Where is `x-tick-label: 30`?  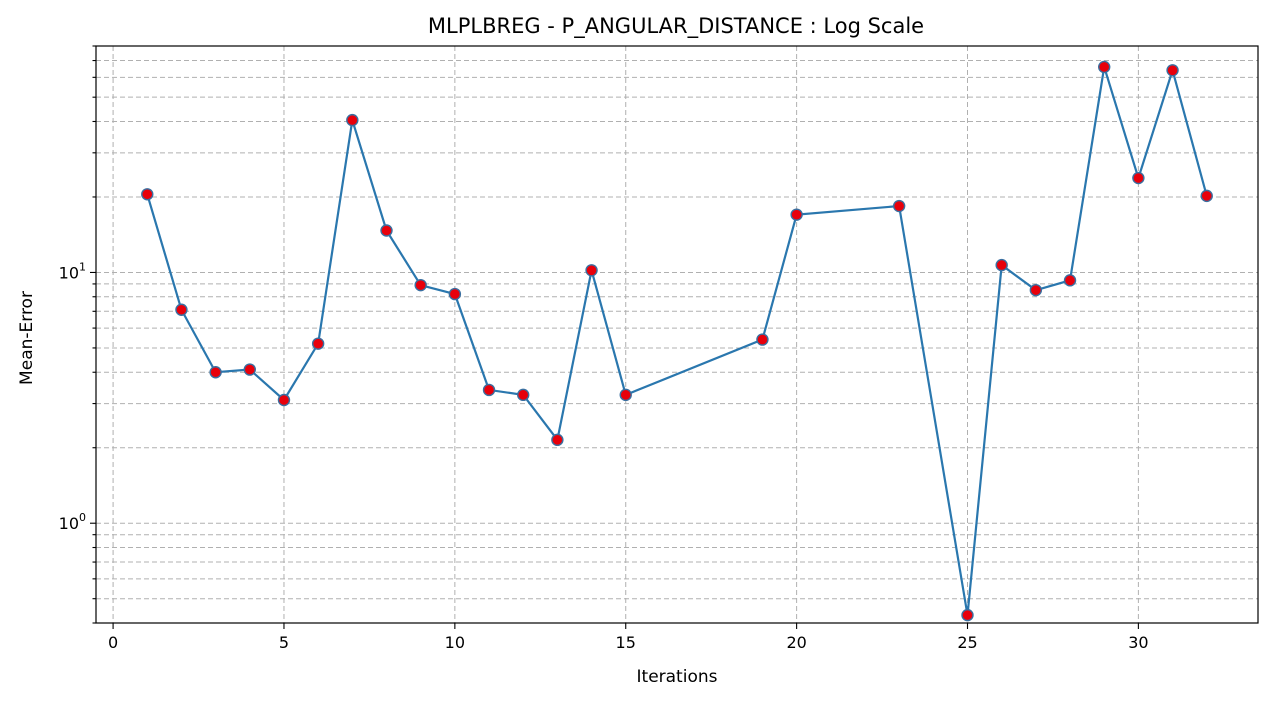
x-tick-label: 30 is located at coordinates (1138, 642).